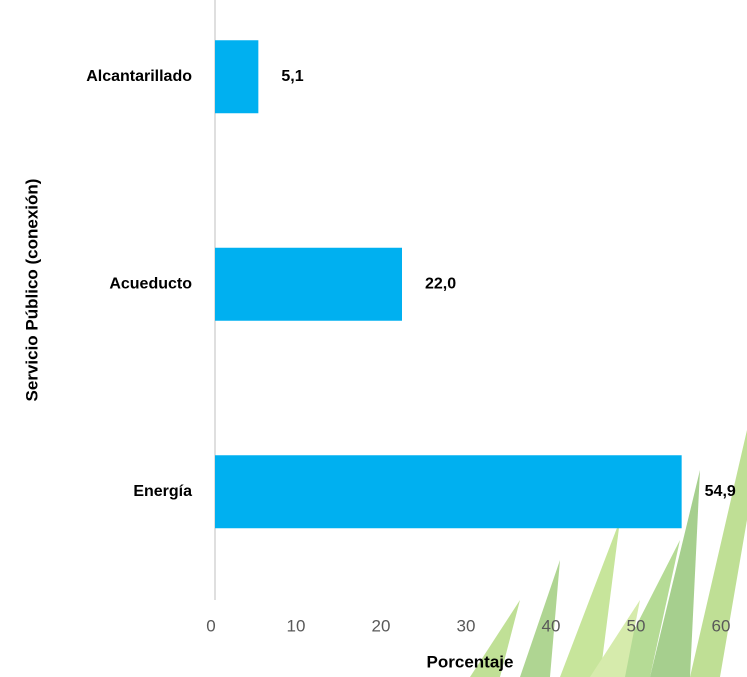 The image size is (747, 677). What do you see at coordinates (381, 625) in the screenshot?
I see `x-tick-label: 20` at bounding box center [381, 625].